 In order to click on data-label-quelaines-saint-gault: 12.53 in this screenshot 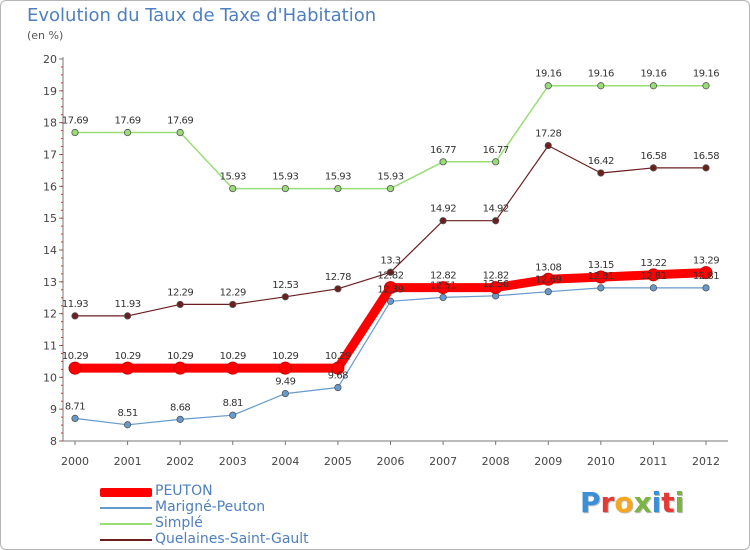, I will do `click(285, 285)`.